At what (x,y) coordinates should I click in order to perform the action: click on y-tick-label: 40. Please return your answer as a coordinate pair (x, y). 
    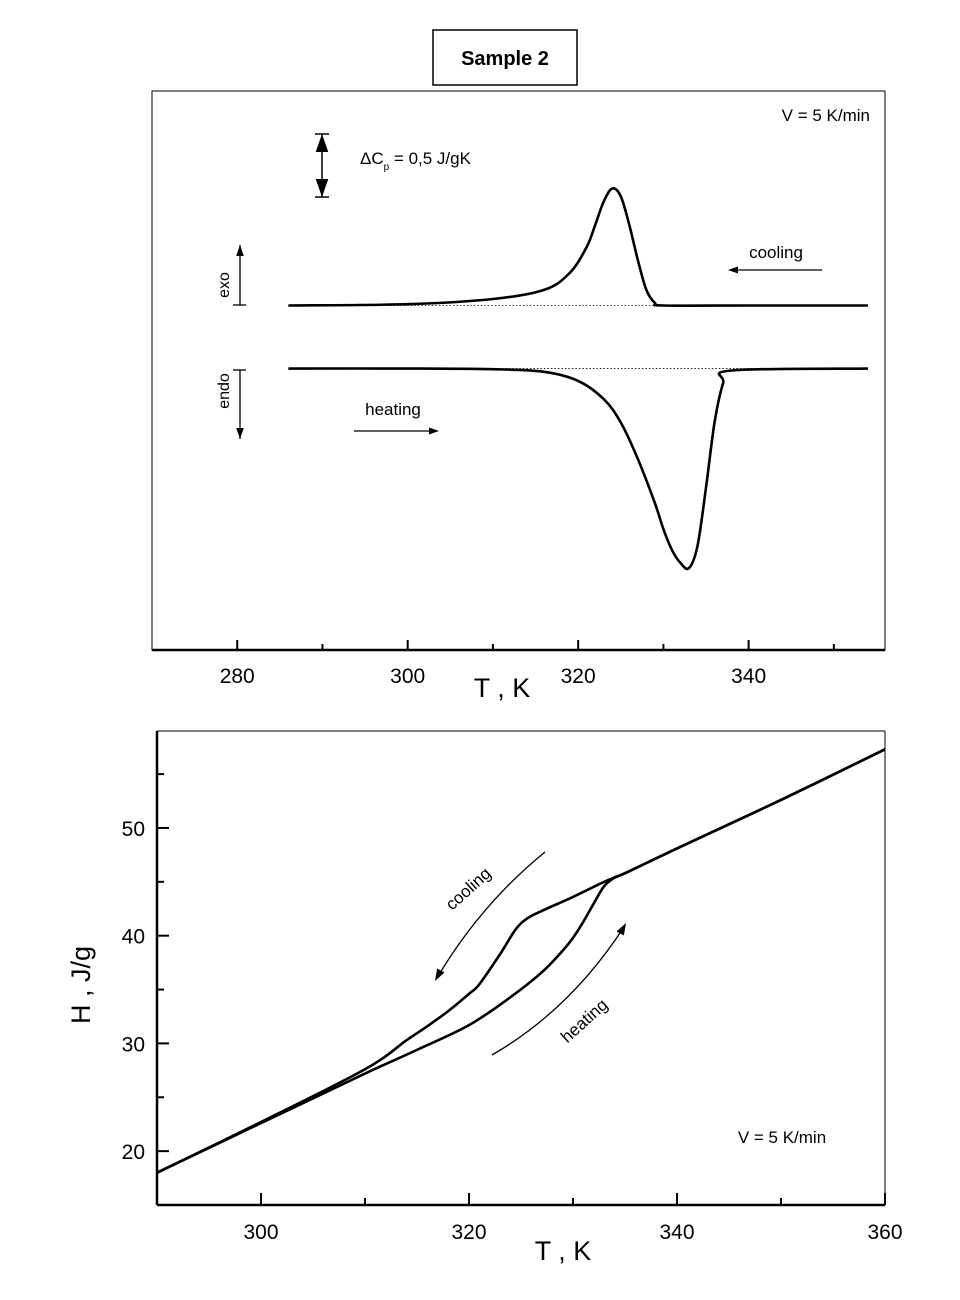
    Looking at the image, I should click on (133, 937).